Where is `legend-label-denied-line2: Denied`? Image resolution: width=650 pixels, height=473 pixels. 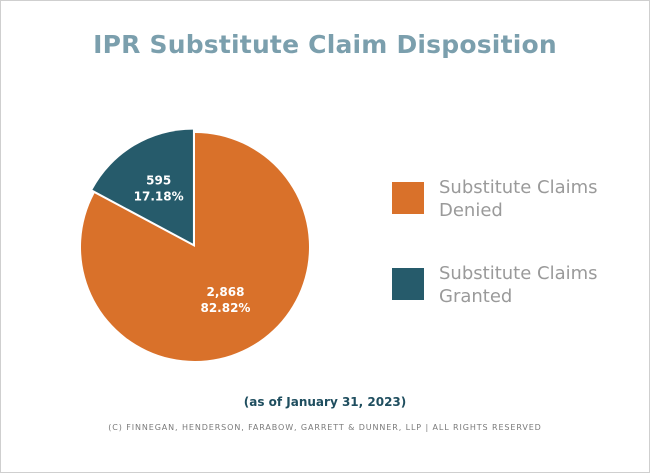
legend-label-denied-line2: Denied is located at coordinates (471, 210).